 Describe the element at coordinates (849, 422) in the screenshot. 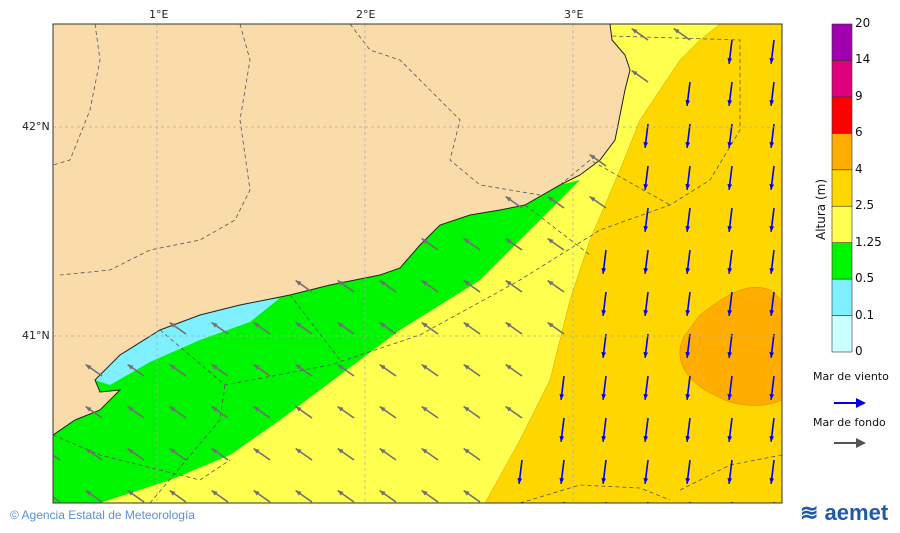

I see `swell-label: Mar de fondo` at that location.